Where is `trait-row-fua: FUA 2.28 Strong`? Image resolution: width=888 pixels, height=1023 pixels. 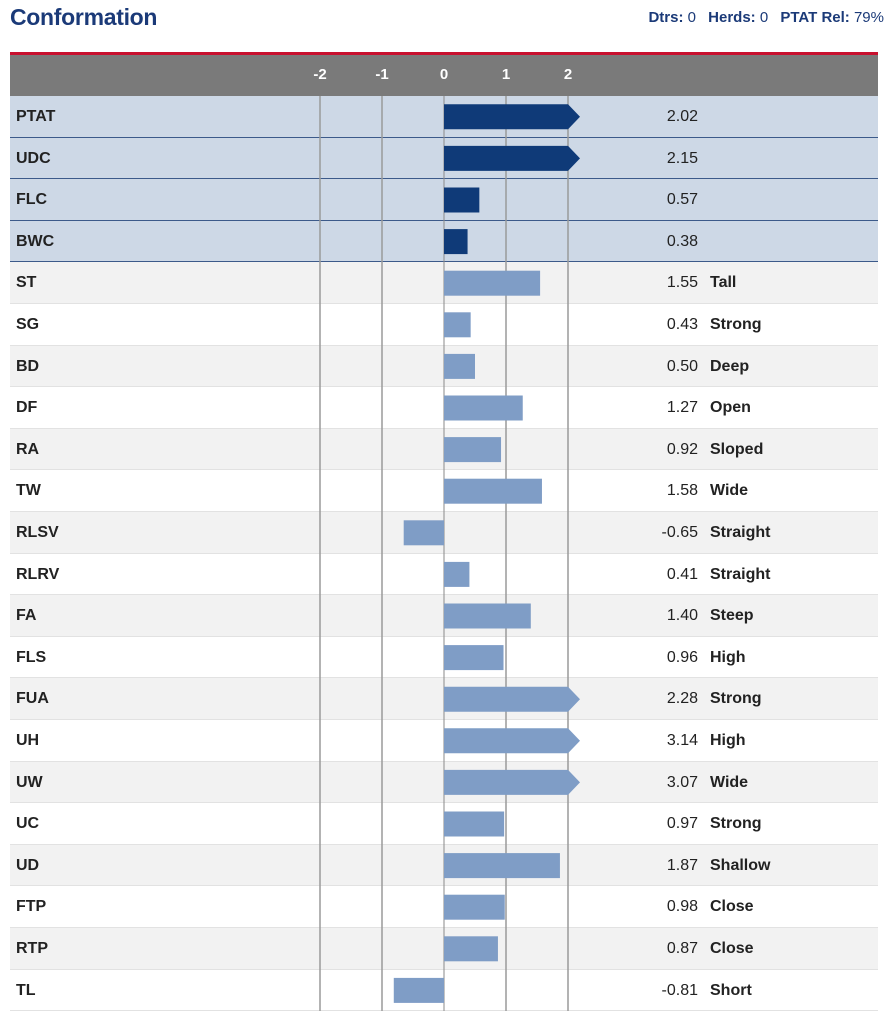
trait-row-fua: FUA 2.28 Strong is located at coordinates (444, 699).